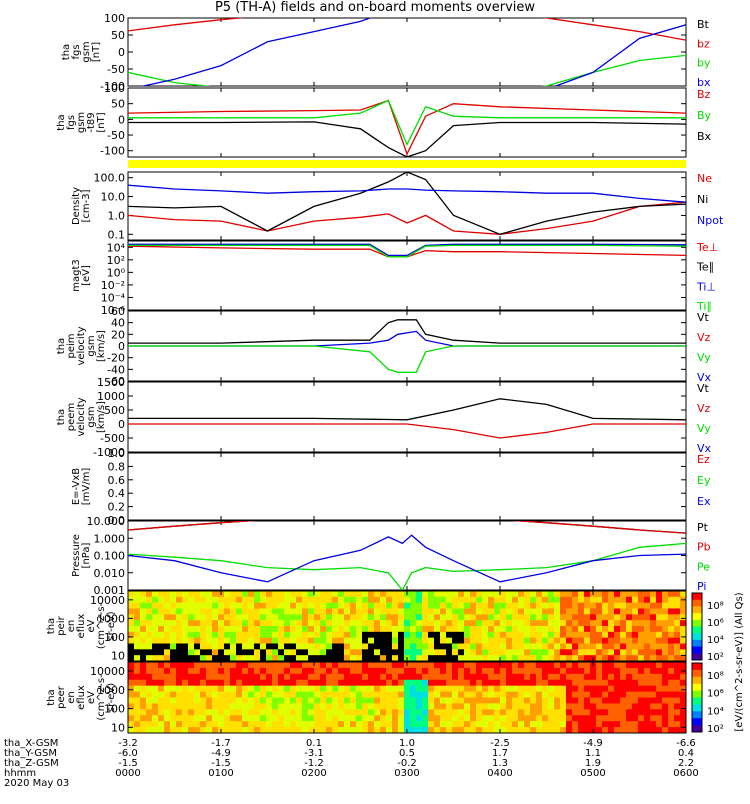 The width and height of the screenshot is (750, 804). Describe the element at coordinates (407, 139) in the screenshot. I see `series-line-bx` at that location.